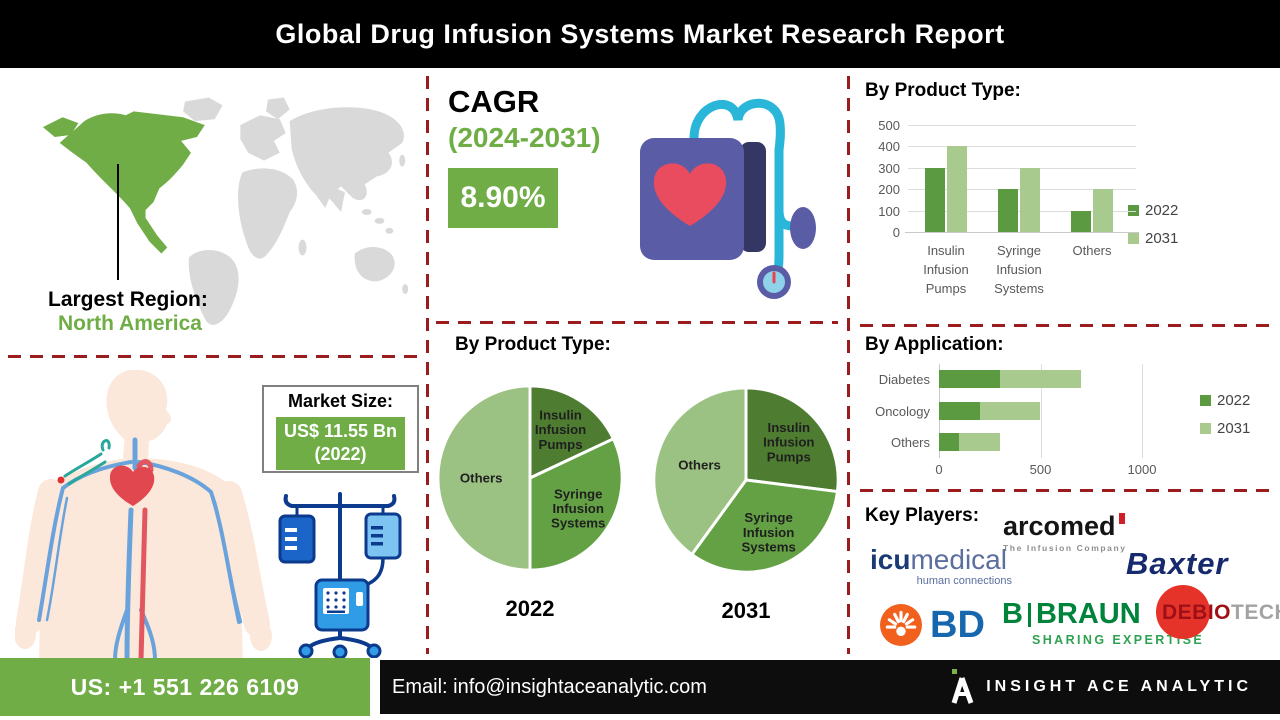 The image size is (1280, 720). What do you see at coordinates (263, 138) in the screenshot?
I see `map-europe` at bounding box center [263, 138].